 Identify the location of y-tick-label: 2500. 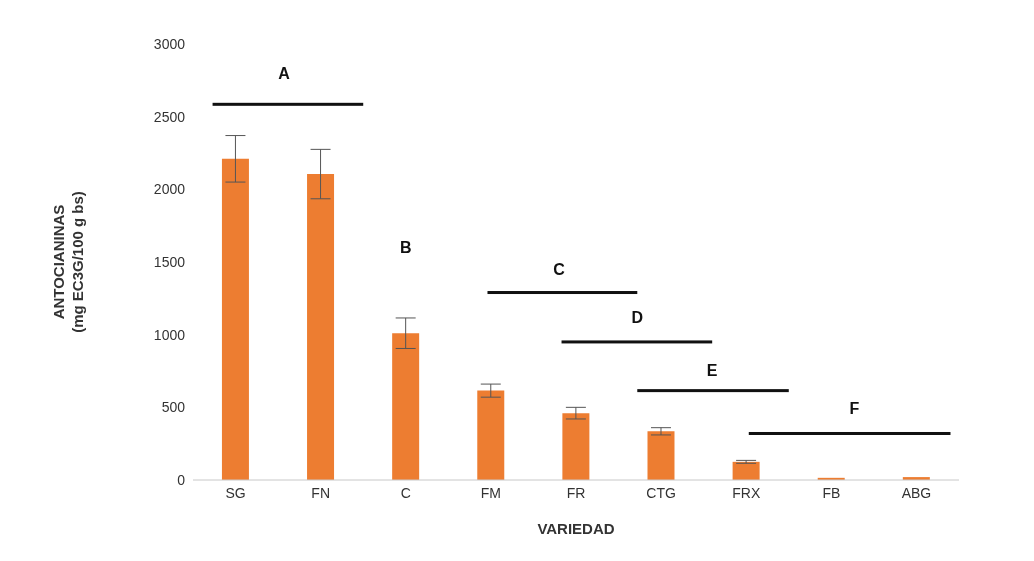
(169, 116).